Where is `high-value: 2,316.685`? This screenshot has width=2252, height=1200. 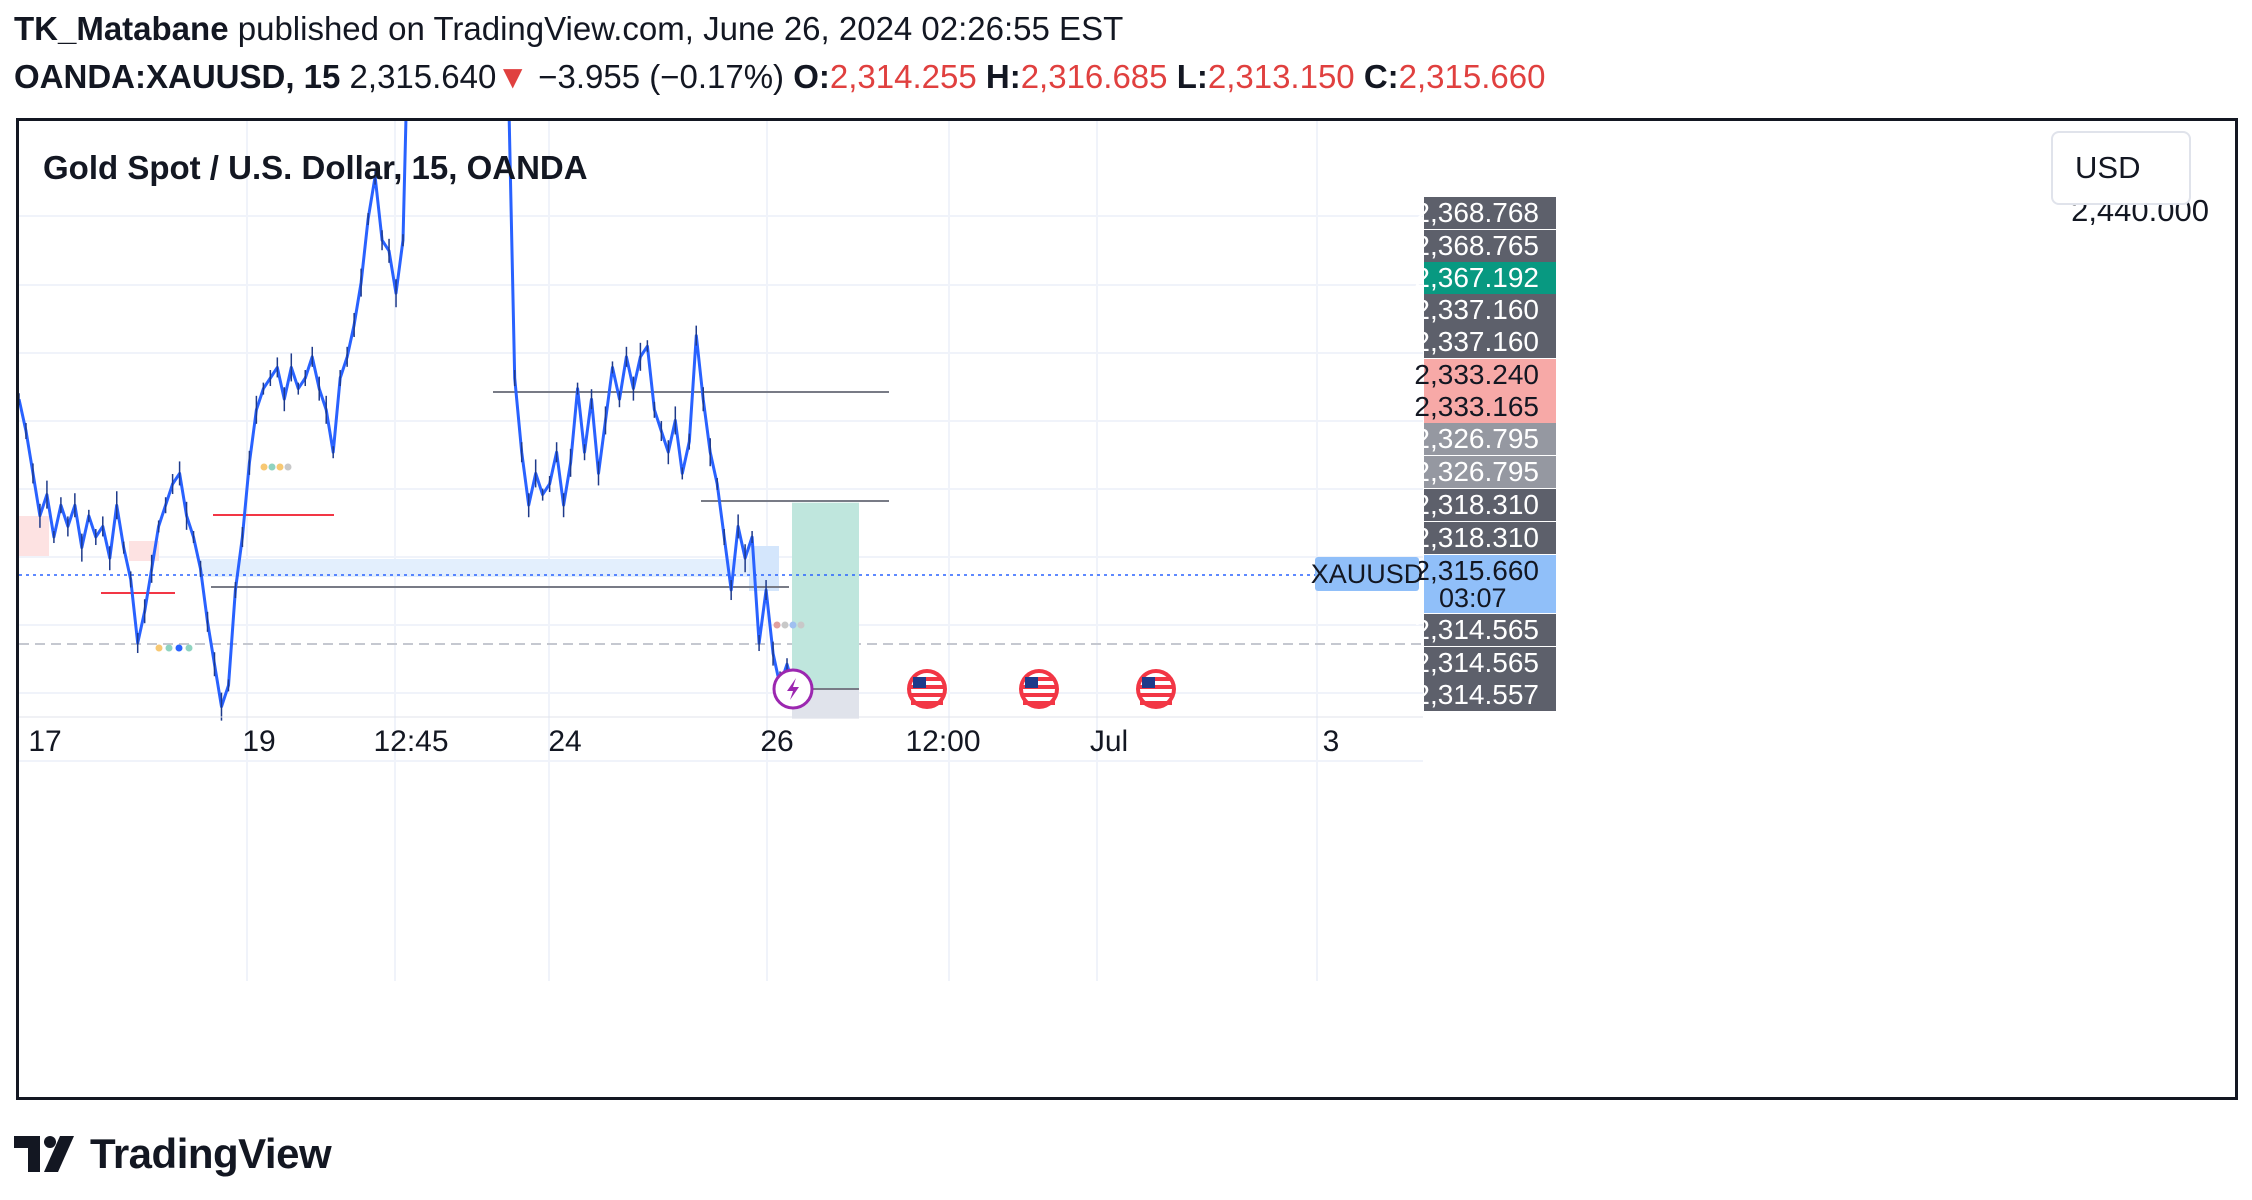 high-value: 2,316.685 is located at coordinates (1094, 76).